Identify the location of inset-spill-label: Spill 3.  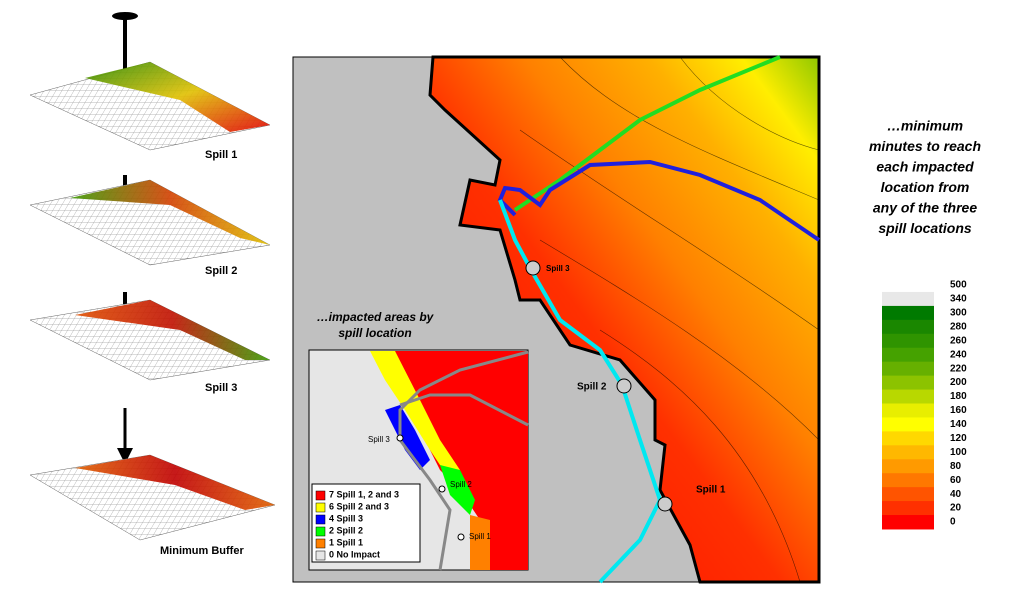
(379, 439).